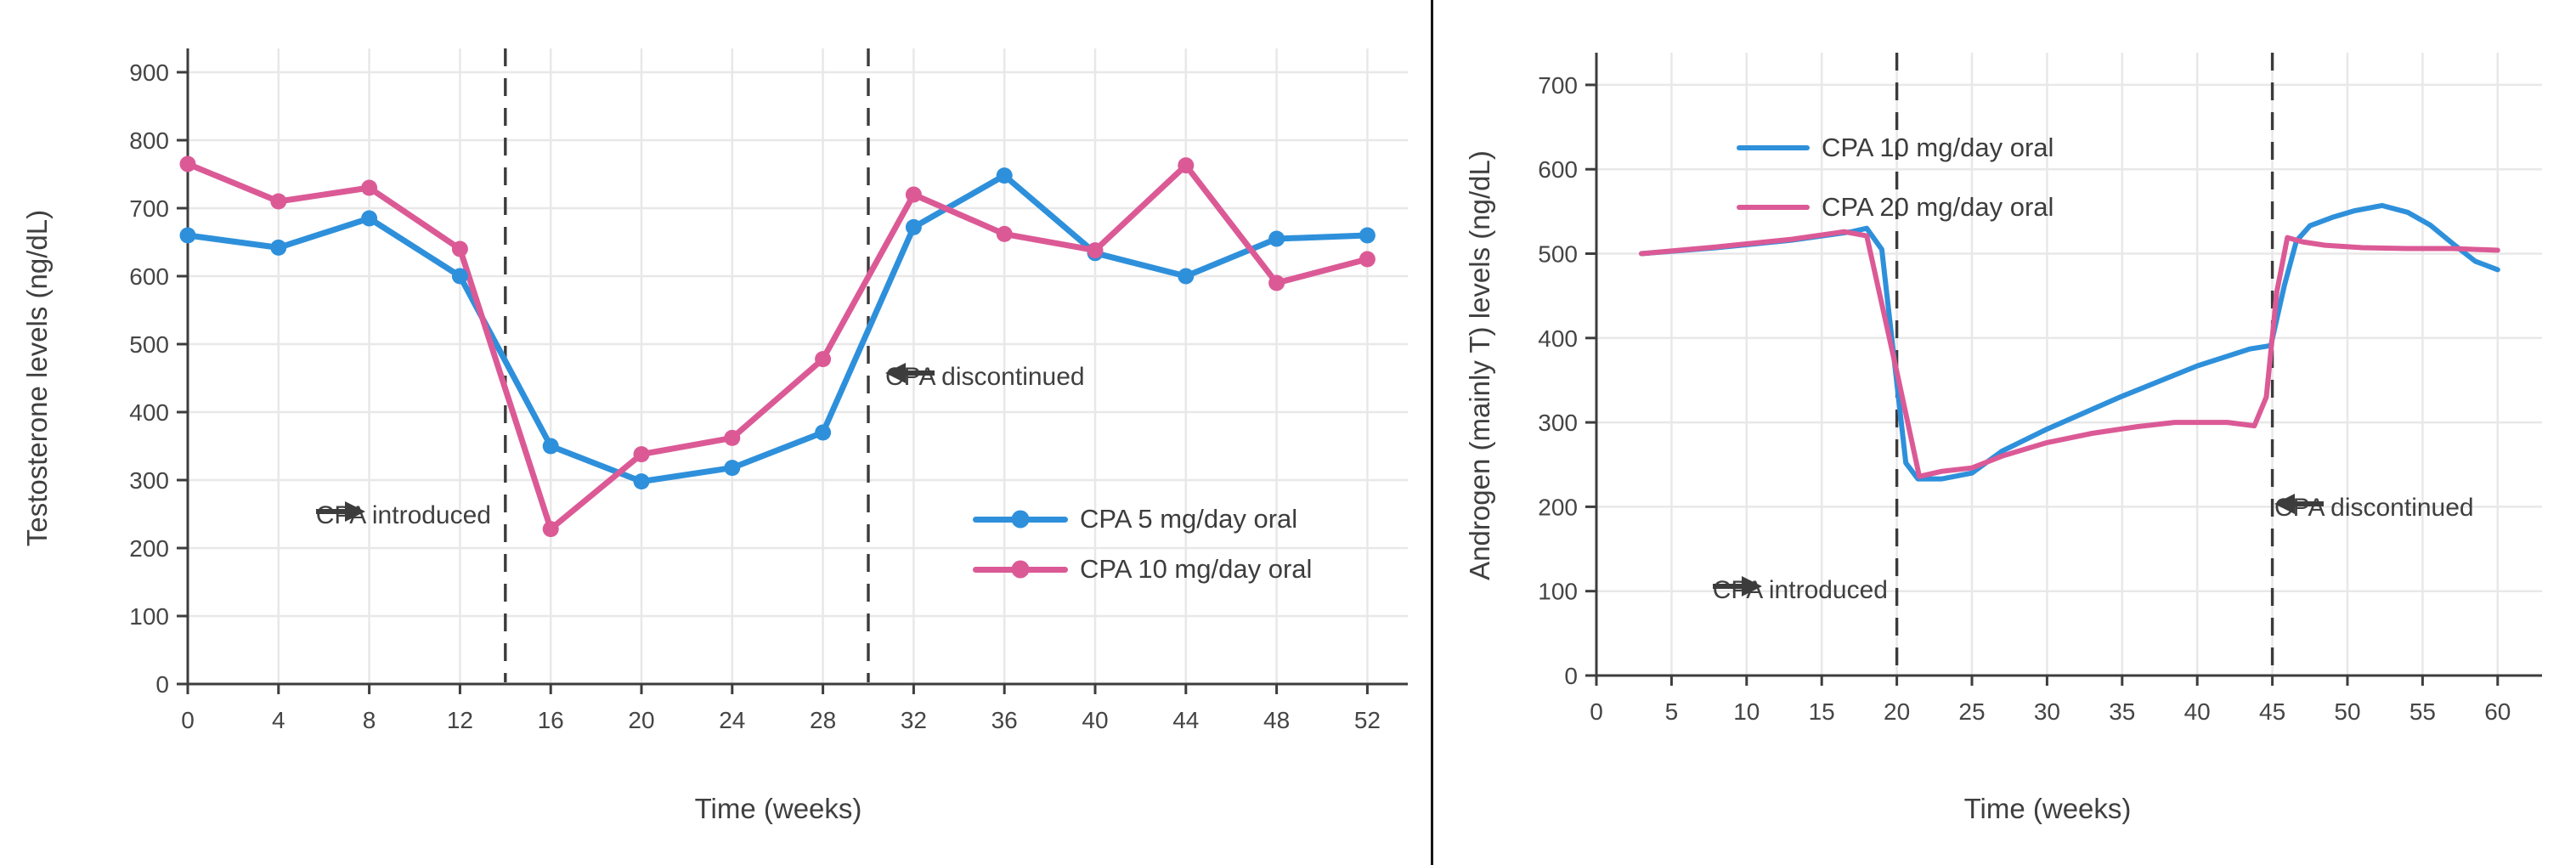  Describe the element at coordinates (2272, 711) in the screenshot. I see `x-tick-label: 45` at that location.